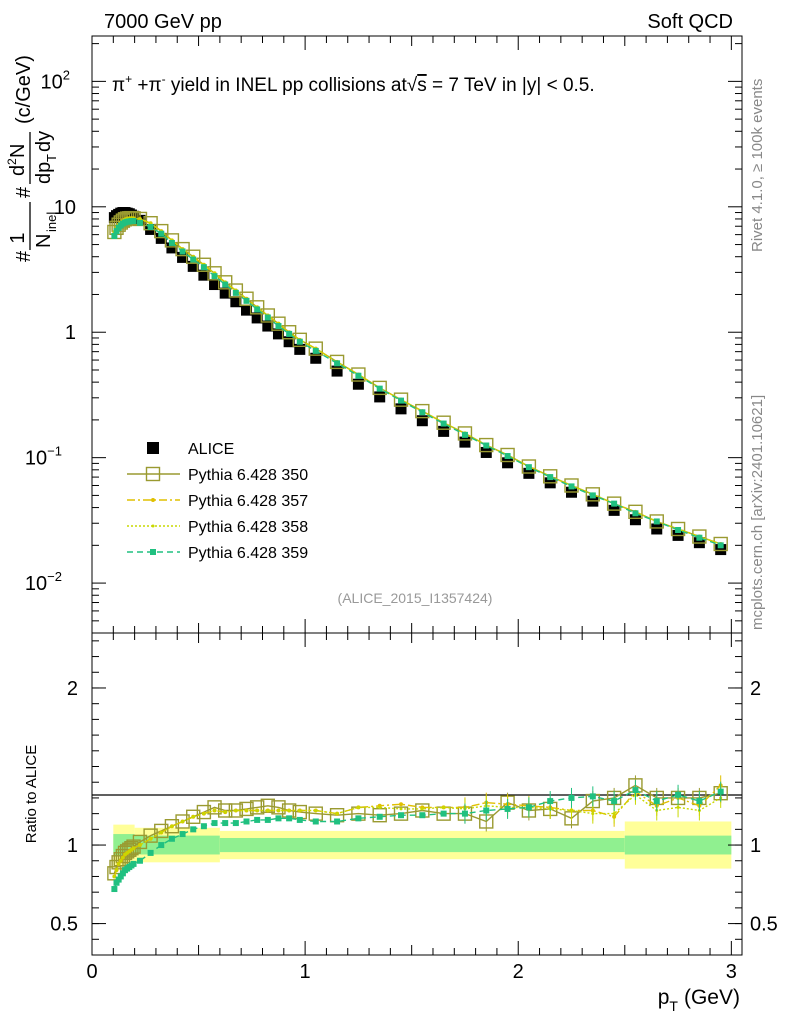 This screenshot has width=786, height=1024. Describe the element at coordinates (305, 972) in the screenshot. I see `x-tick-label: 1` at that location.